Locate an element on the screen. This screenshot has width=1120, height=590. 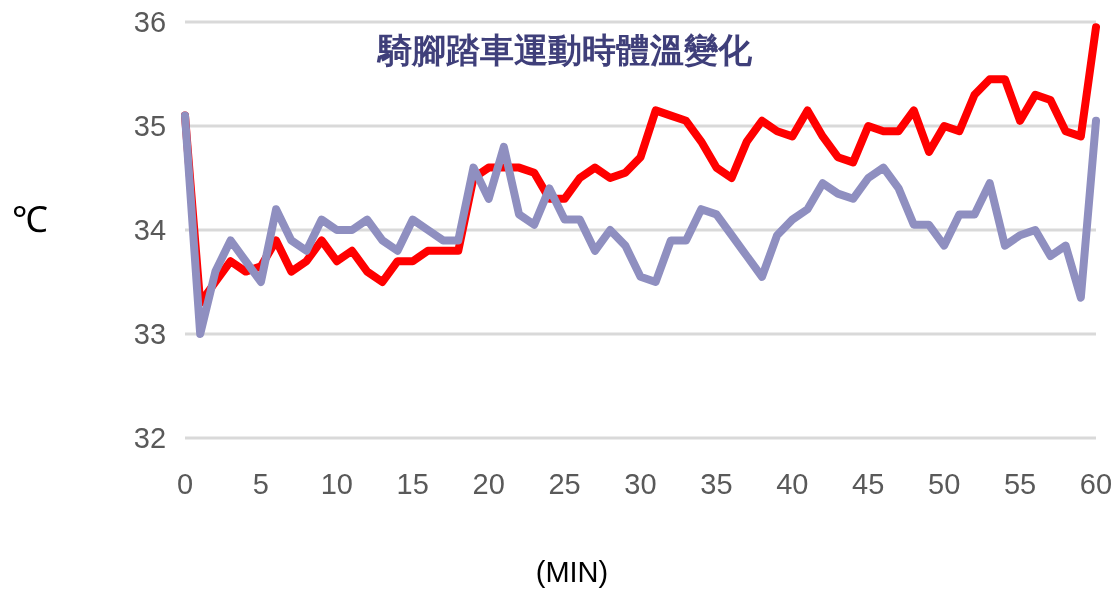
x-tick-label: 50 is located at coordinates (944, 484).